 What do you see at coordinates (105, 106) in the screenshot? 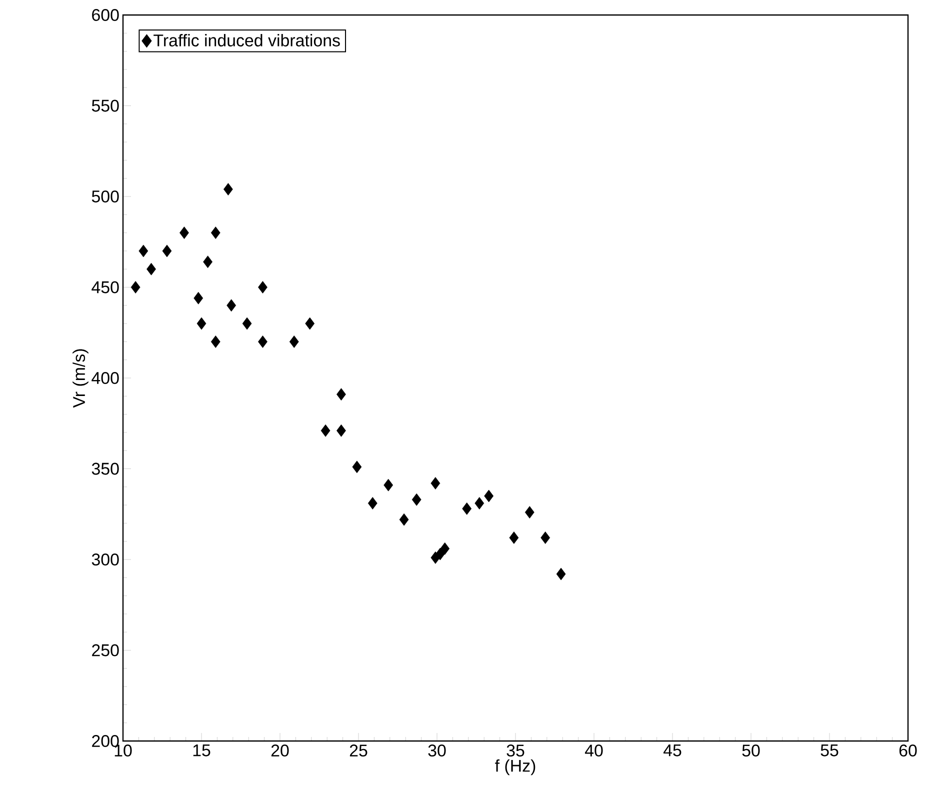
I see `y-tick-label: 550` at bounding box center [105, 106].